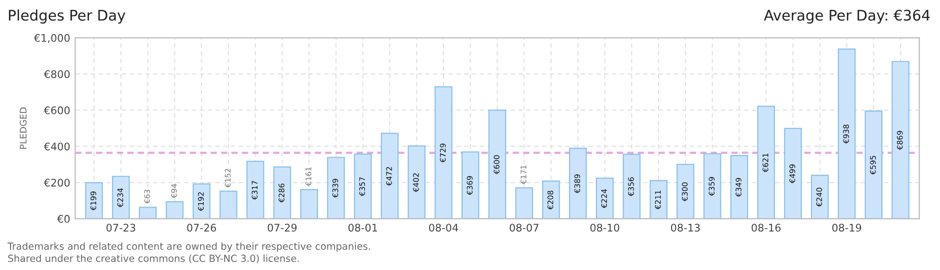  Describe the element at coordinates (153, 259) in the screenshot. I see `text: Shared under the creative commons (CC BY-NC 3.0) license.` at that location.